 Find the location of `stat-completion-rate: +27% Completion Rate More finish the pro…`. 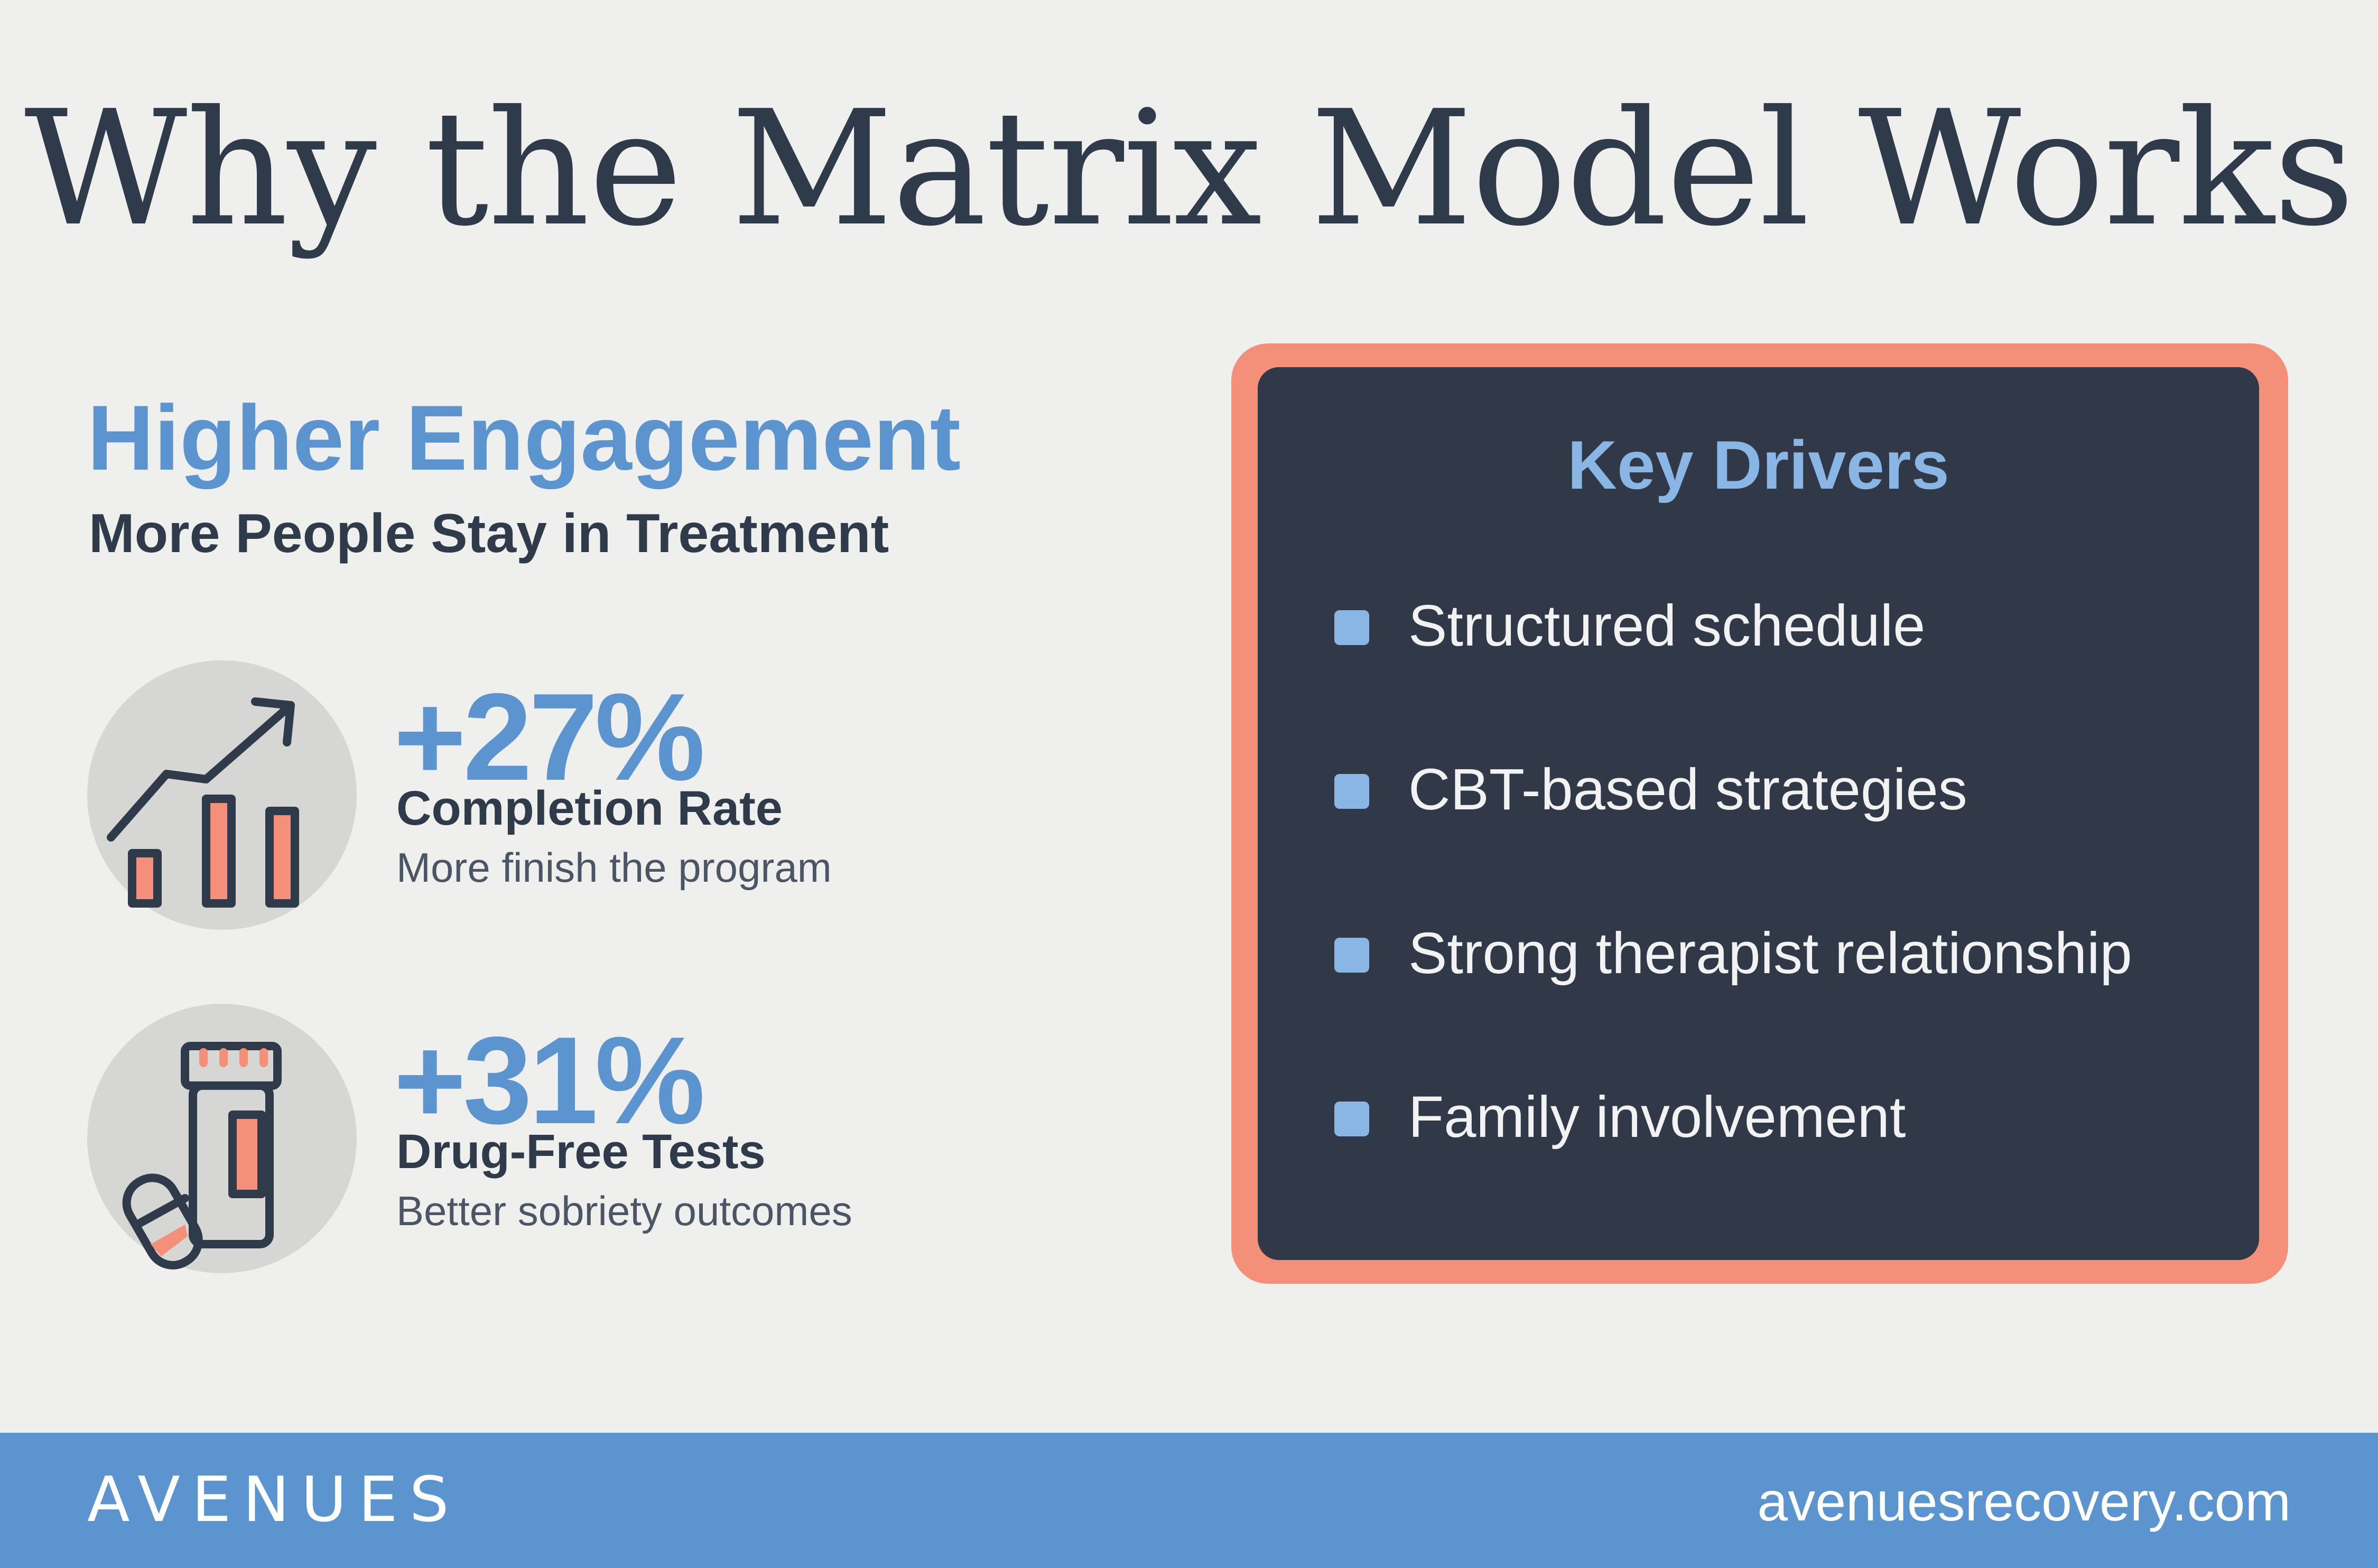

stat-completion-rate: +27% Completion Rate More finish the pro… is located at coordinates (536, 797).